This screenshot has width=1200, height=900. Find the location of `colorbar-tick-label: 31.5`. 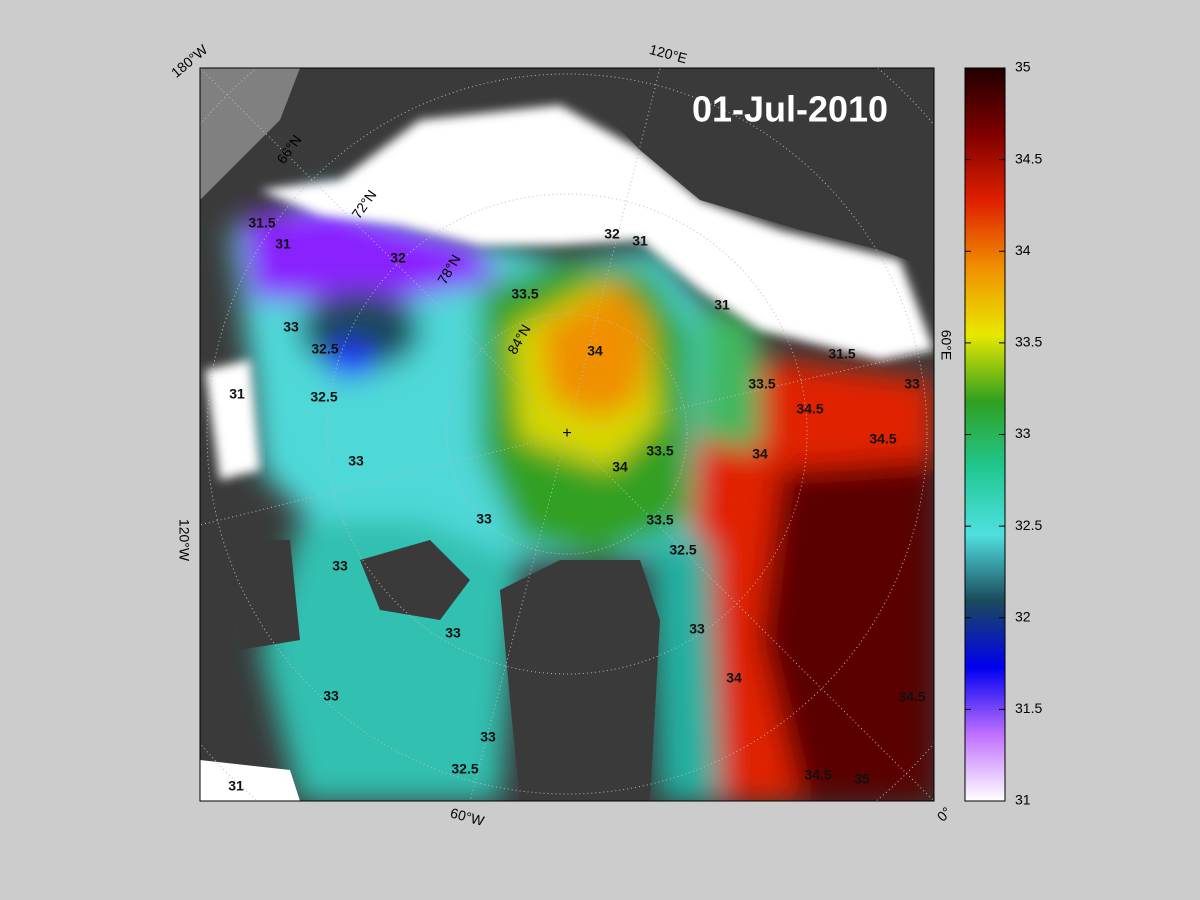

colorbar-tick-label: 31.5 is located at coordinates (1028, 708).